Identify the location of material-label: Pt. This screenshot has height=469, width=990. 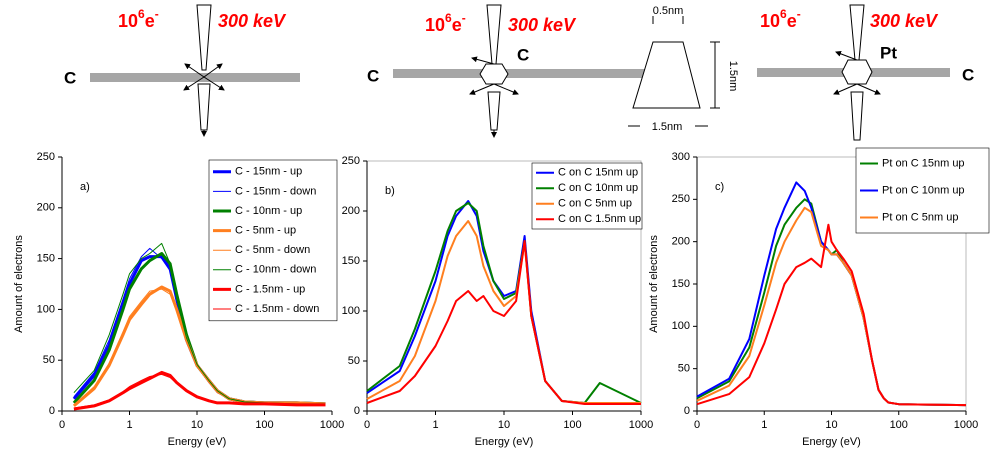
(888, 52).